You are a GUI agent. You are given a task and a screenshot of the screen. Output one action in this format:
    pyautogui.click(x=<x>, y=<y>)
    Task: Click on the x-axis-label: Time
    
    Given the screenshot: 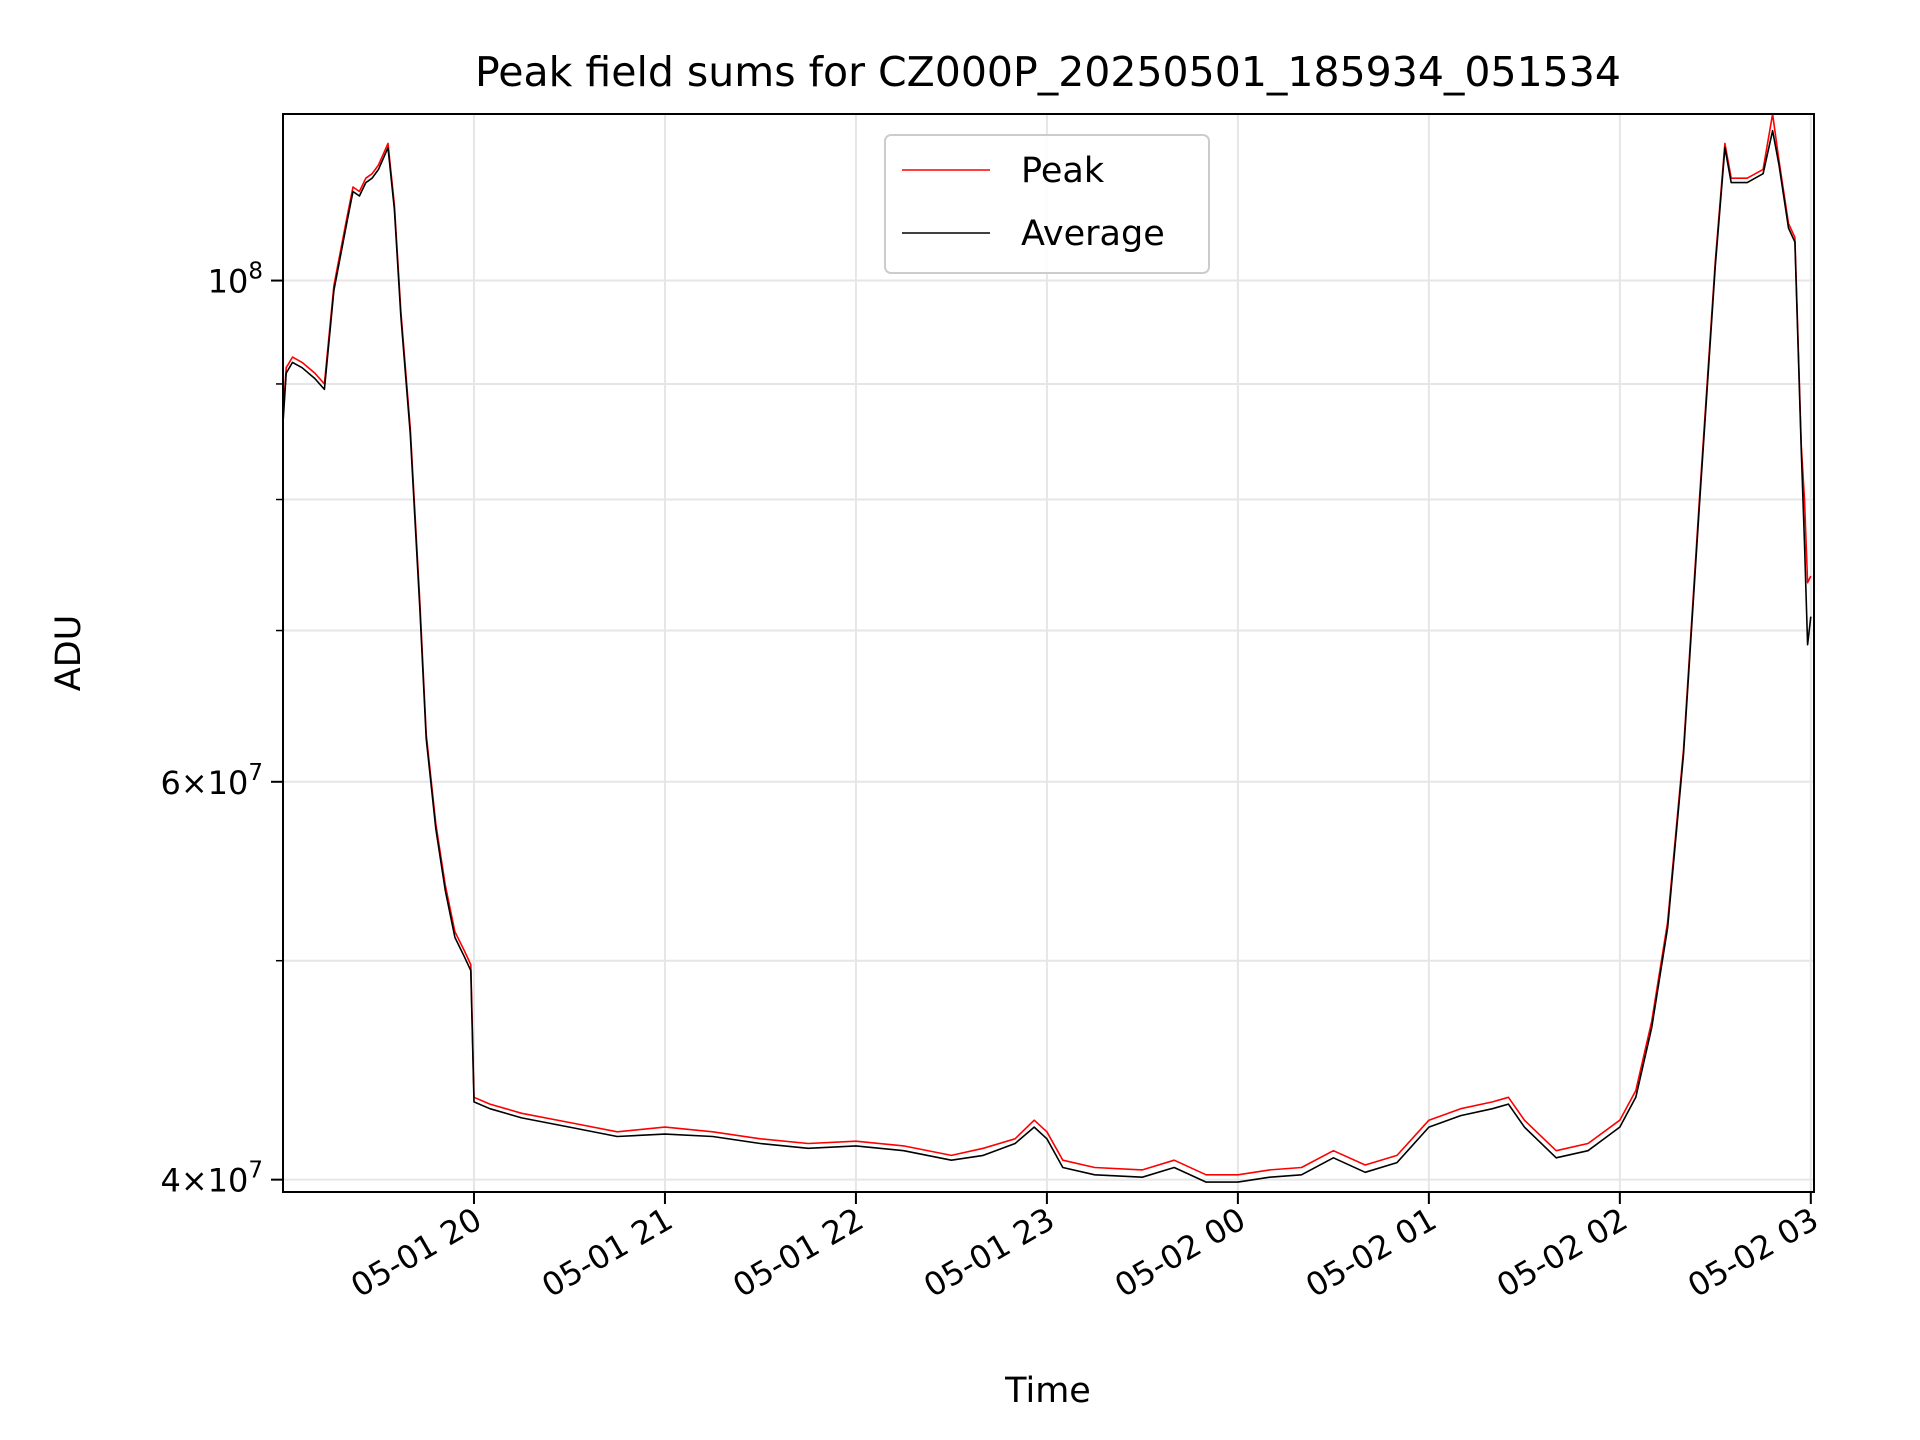 What is the action you would take?
    pyautogui.click(x=1047, y=1391)
    